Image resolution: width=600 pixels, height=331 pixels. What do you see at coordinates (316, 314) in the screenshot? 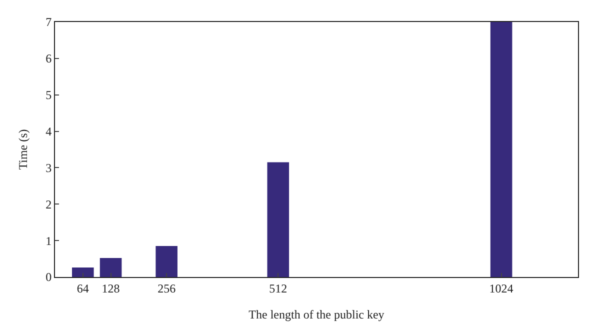
I see `x-axis-title: The length of the public key` at bounding box center [316, 314].